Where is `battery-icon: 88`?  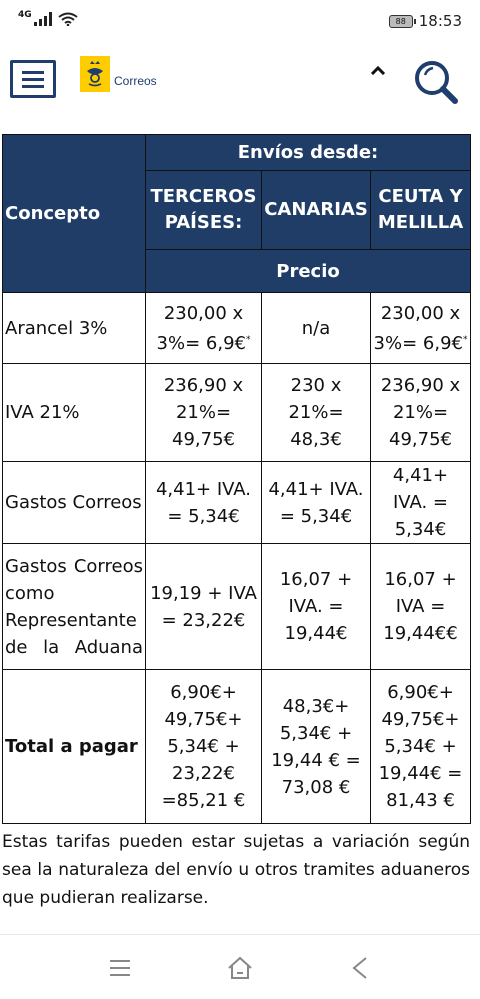 battery-icon: 88 is located at coordinates (402, 21).